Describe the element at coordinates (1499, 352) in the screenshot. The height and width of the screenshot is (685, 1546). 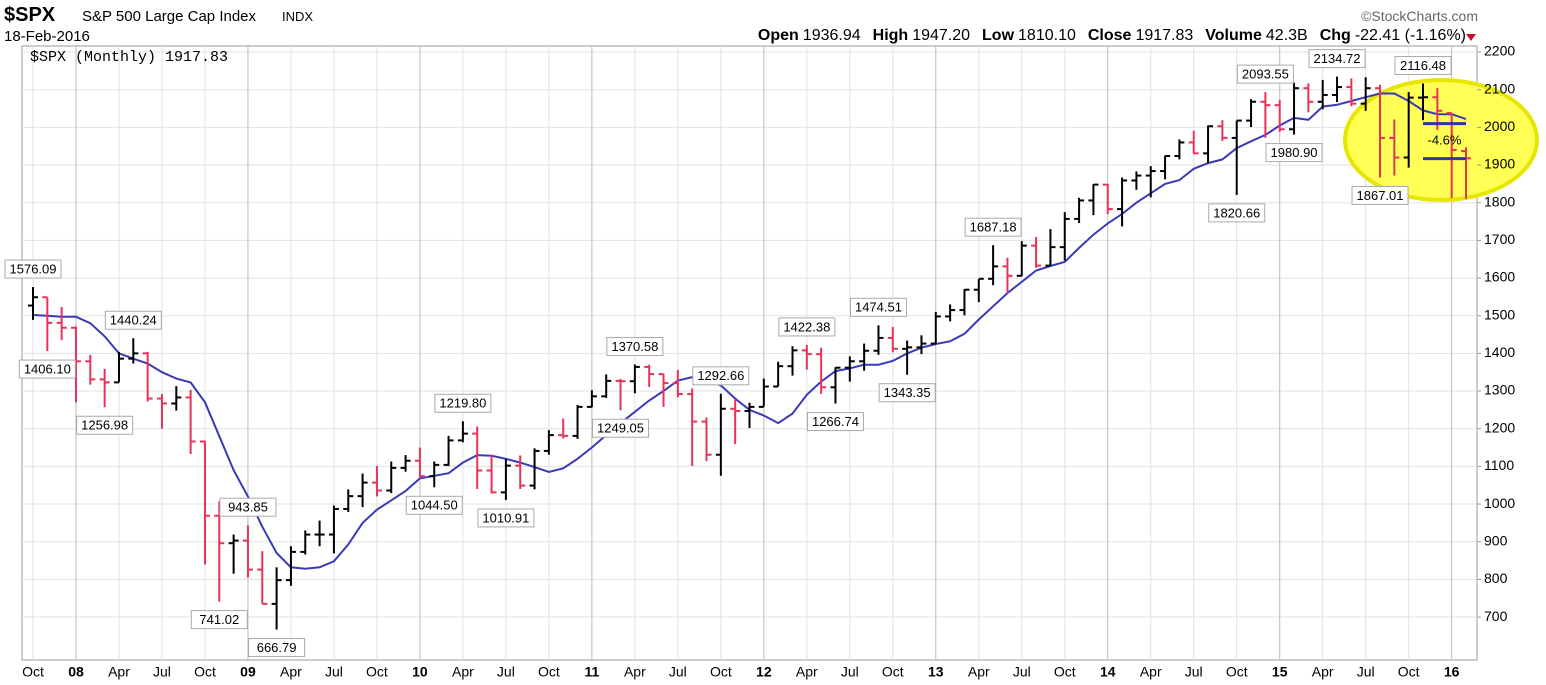
I see `y-tick-label: 1400` at that location.